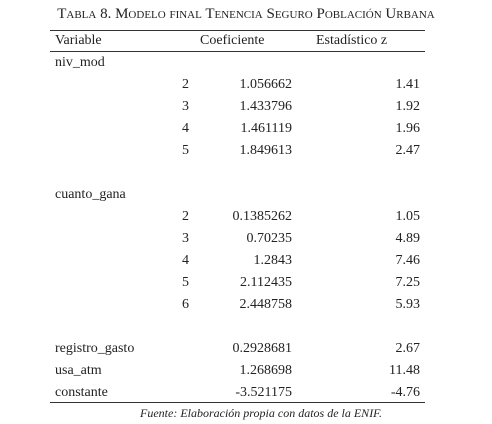 The height and width of the screenshot is (424, 492). Describe the element at coordinates (408, 106) in the screenshot. I see `z-cell: 1.92` at that location.